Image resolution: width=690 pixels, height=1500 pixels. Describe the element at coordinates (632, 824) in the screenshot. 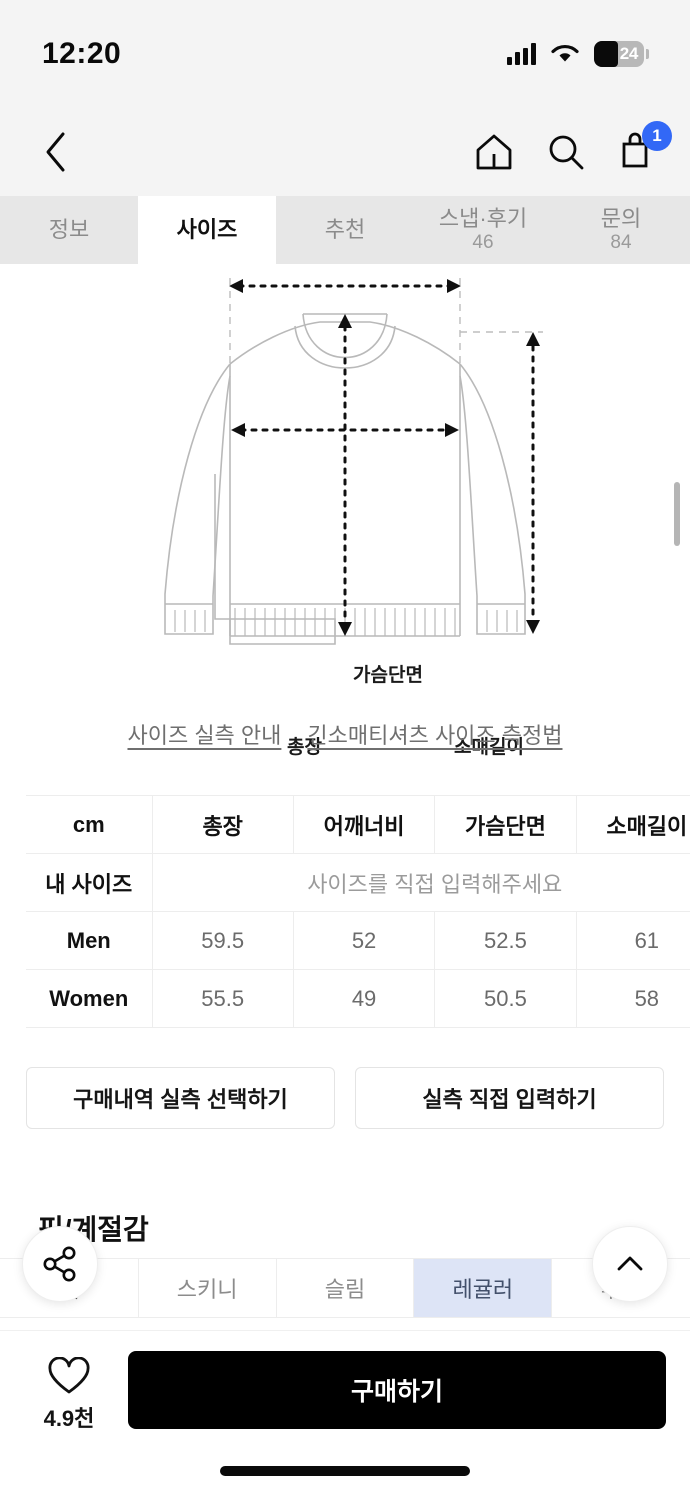

I see `table-header-sleeve-length: 소매길이` at that location.